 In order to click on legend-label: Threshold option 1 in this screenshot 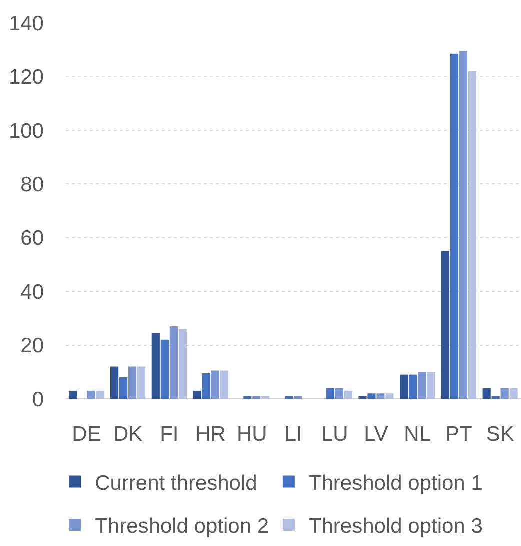, I will do `click(395, 483)`.